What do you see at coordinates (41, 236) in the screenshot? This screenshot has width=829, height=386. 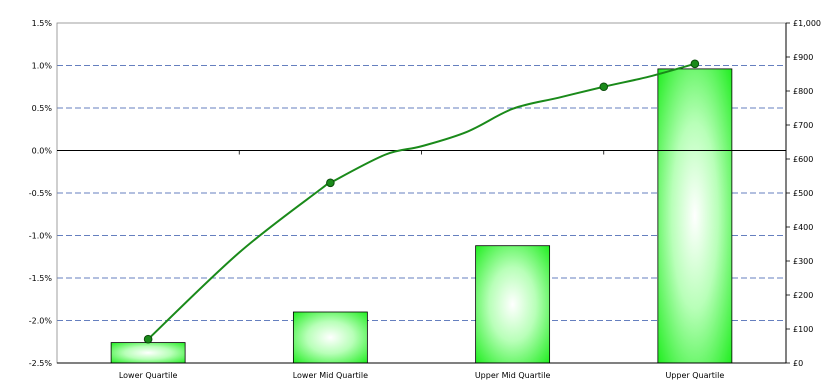 I see `left-tick-label: -1.0%` at bounding box center [41, 236].